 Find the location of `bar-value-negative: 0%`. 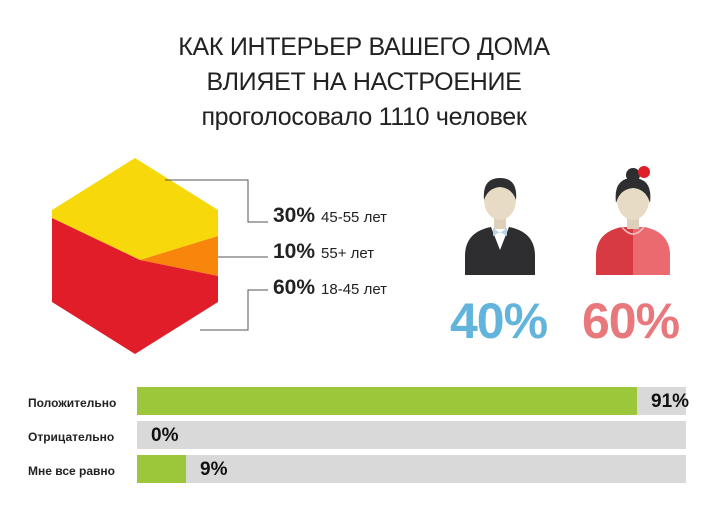

bar-value-negative: 0% is located at coordinates (165, 435).